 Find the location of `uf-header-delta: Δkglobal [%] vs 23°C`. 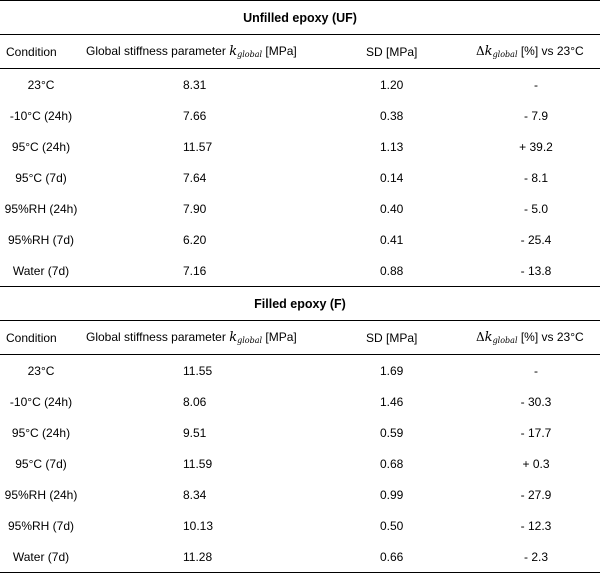

uf-header-delta: Δkglobal [%] vs 23°C is located at coordinates (536, 51).